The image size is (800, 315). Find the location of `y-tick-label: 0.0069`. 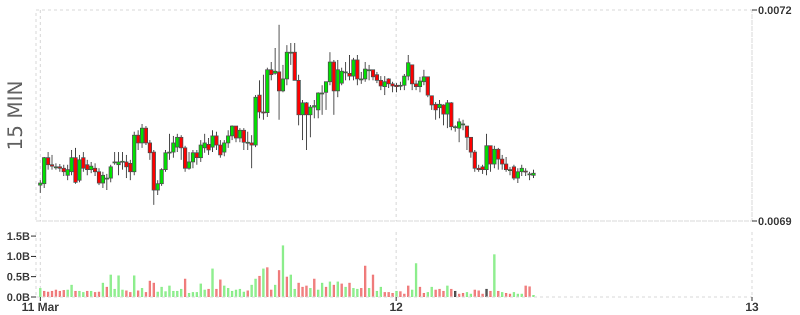

y-tick-label: 0.0069 is located at coordinates (775, 222).